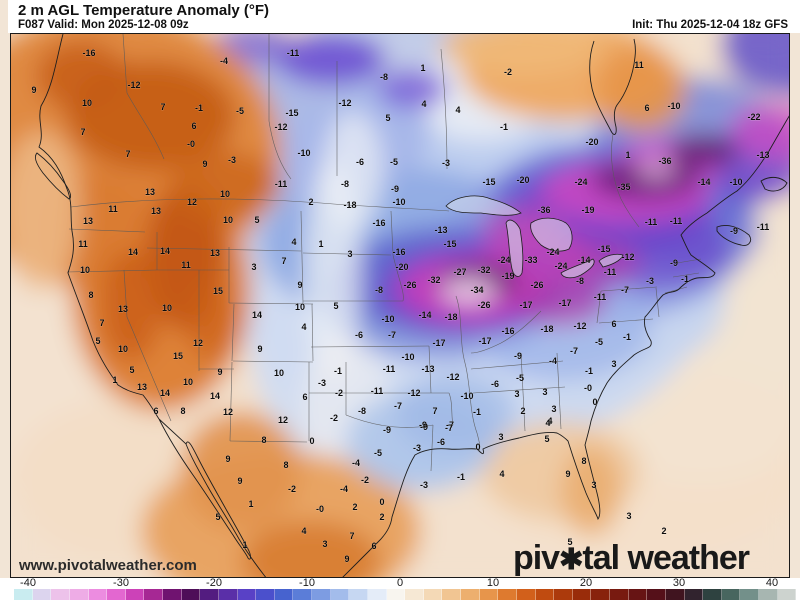 The image size is (800, 600). What do you see at coordinates (449, 244) in the screenshot?
I see `anomaly-value-label: -15` at bounding box center [449, 244].